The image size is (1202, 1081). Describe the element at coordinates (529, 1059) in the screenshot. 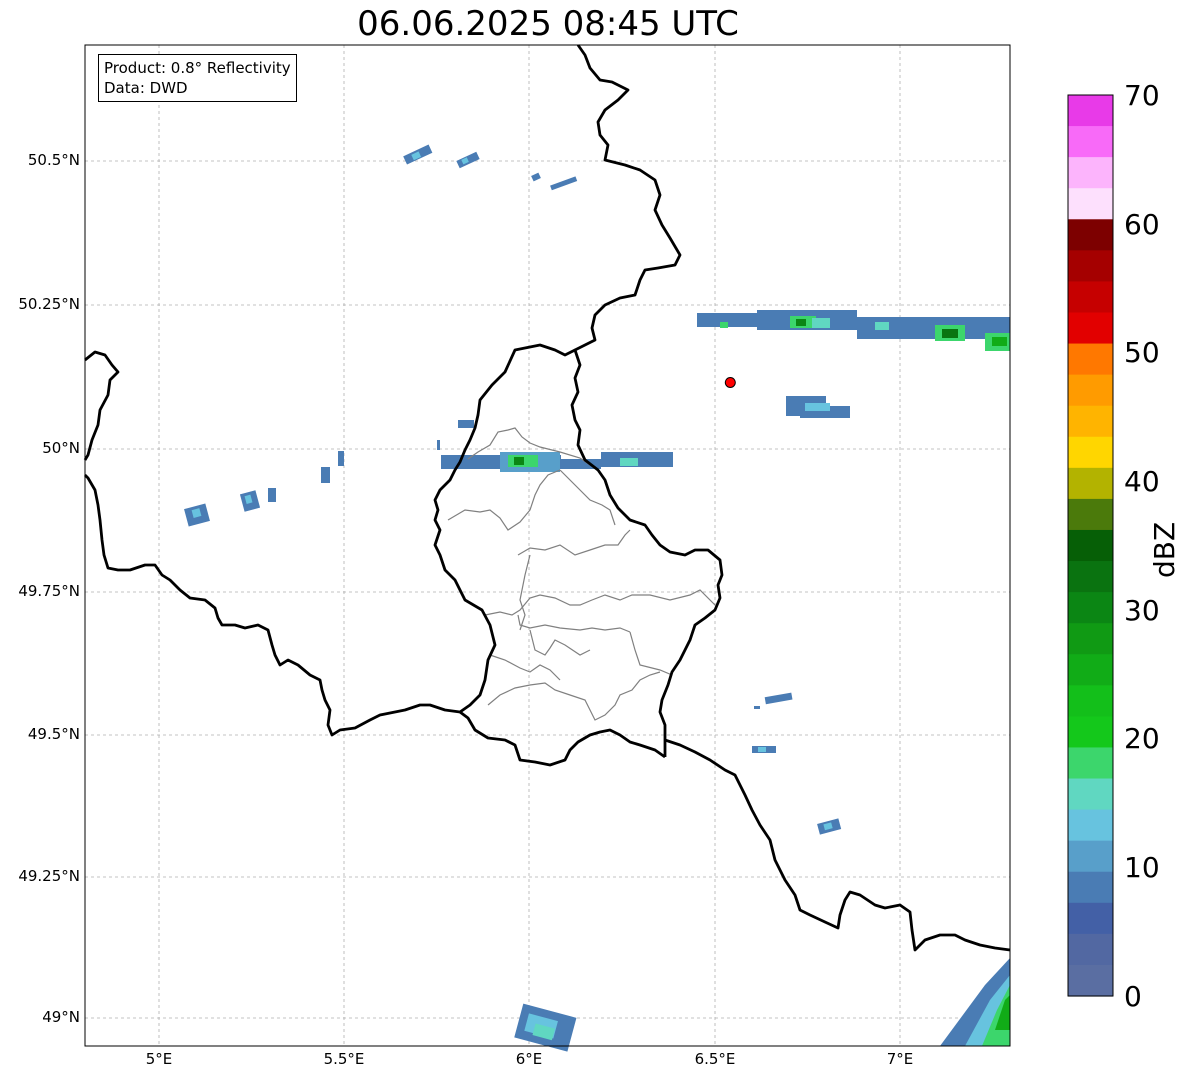

I see `x-tick-label: 6°E` at that location.